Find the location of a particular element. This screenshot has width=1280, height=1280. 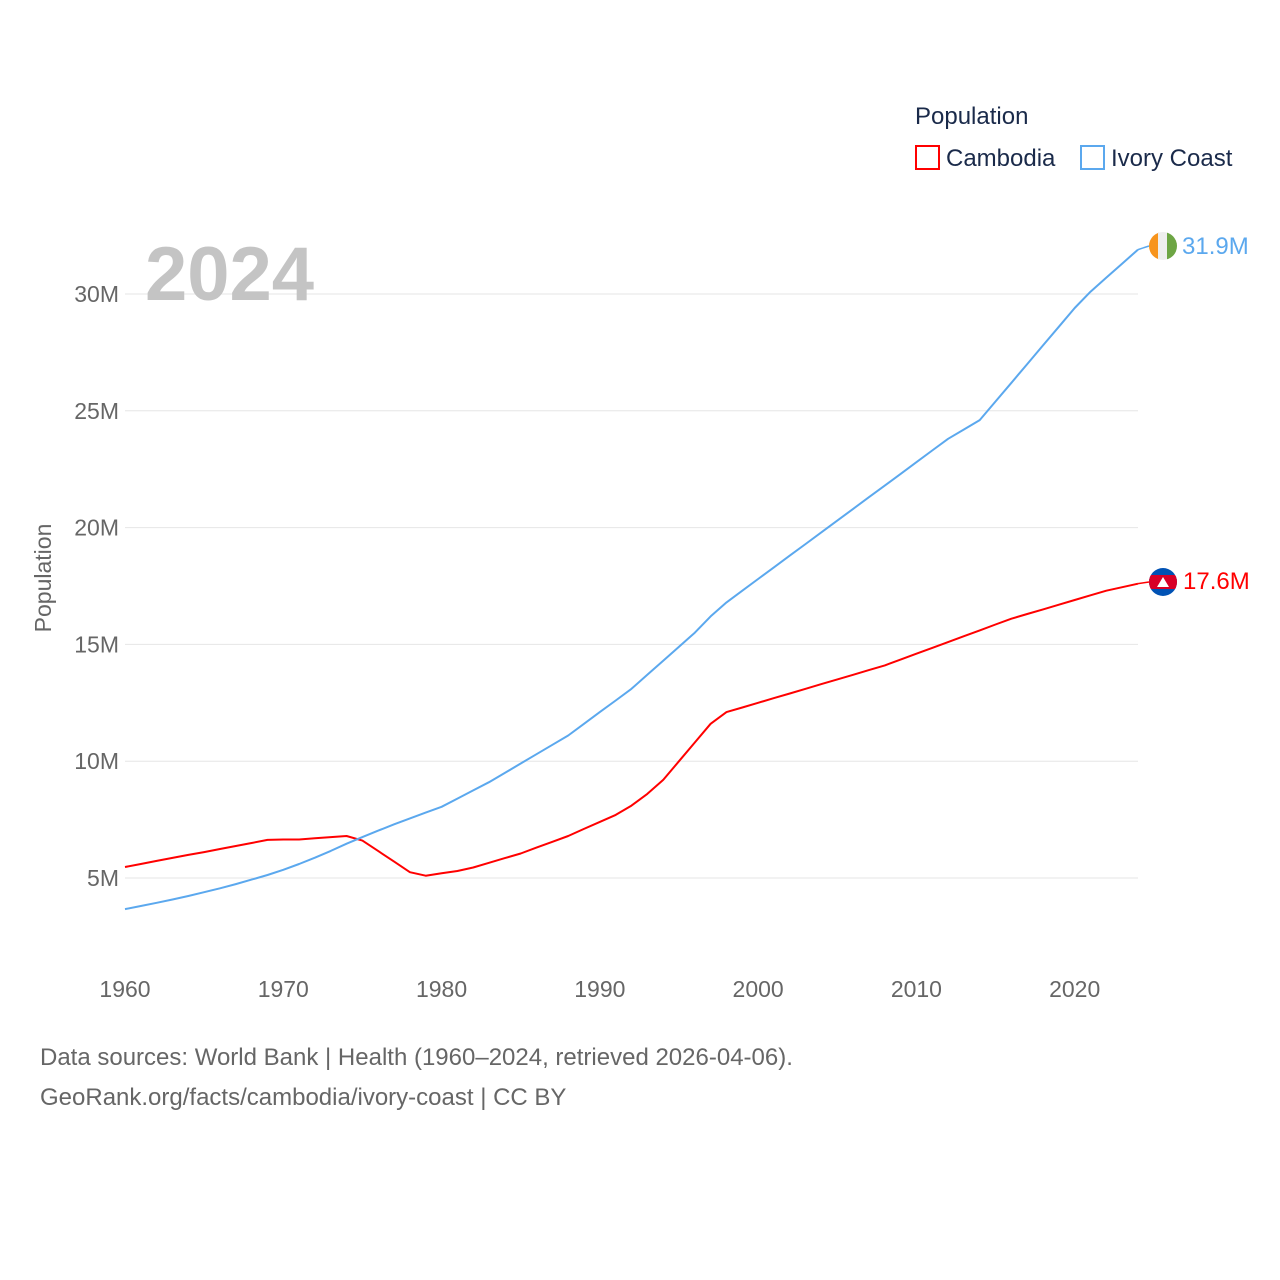

legend-item-ivory-coast: Ivory Coast is located at coordinates (1156, 158).